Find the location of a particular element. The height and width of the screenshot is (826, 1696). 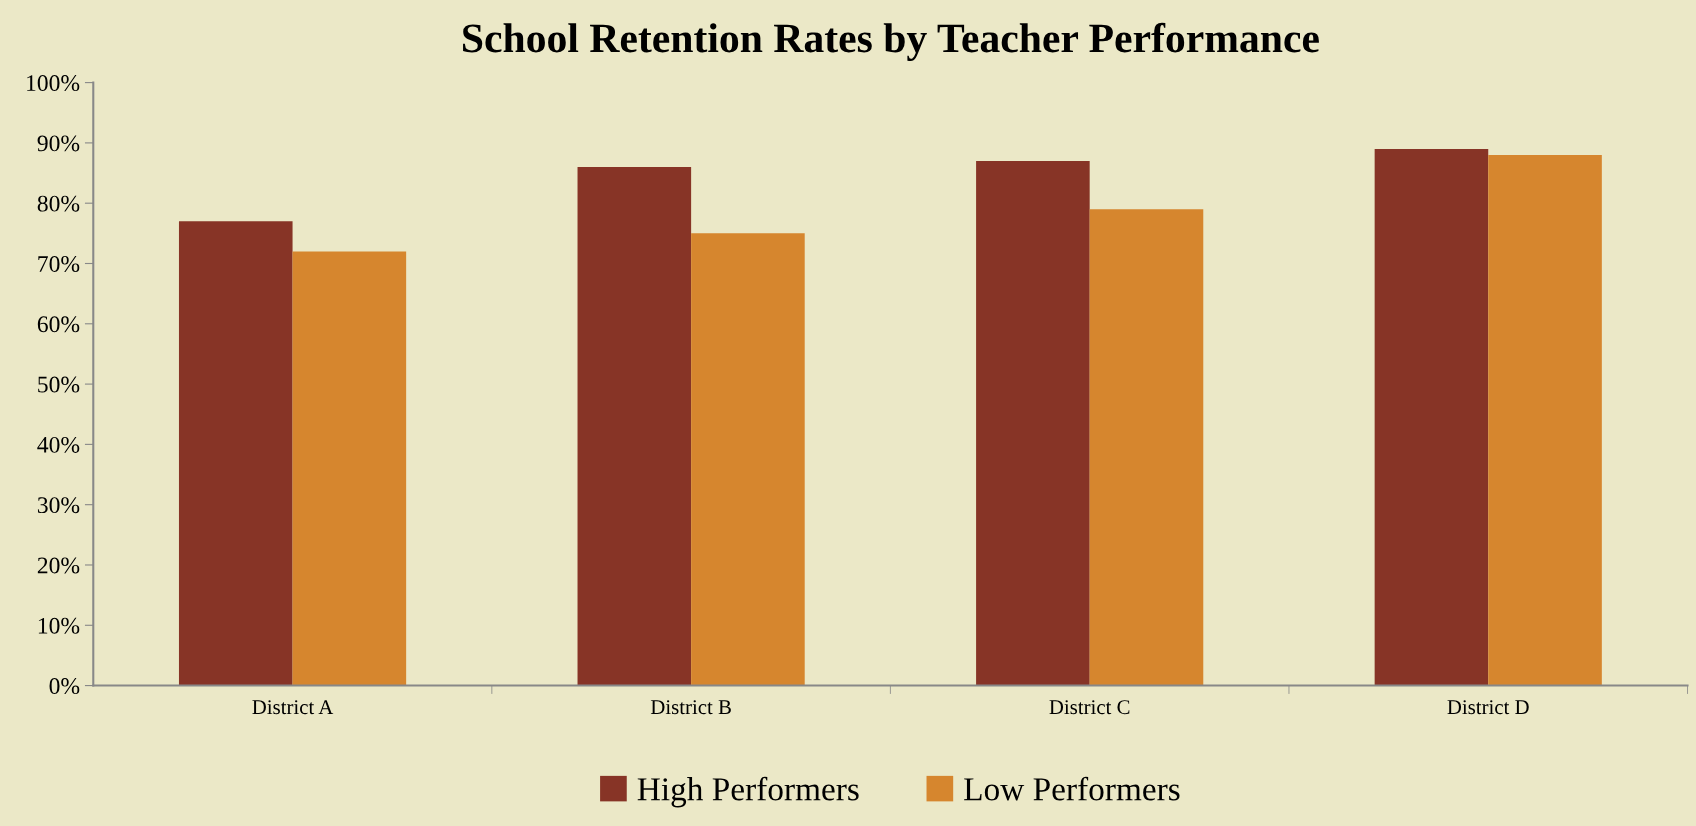

x-tick-label: District C is located at coordinates (1089, 707).